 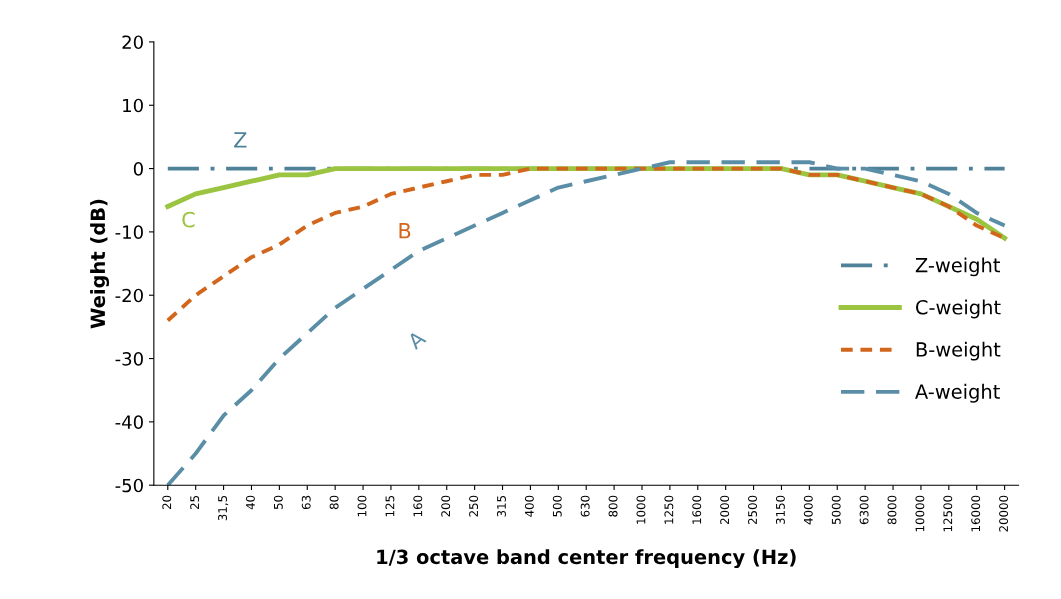 What do you see at coordinates (864, 510) in the screenshot?
I see `x-tick-label: 6300` at bounding box center [864, 510].